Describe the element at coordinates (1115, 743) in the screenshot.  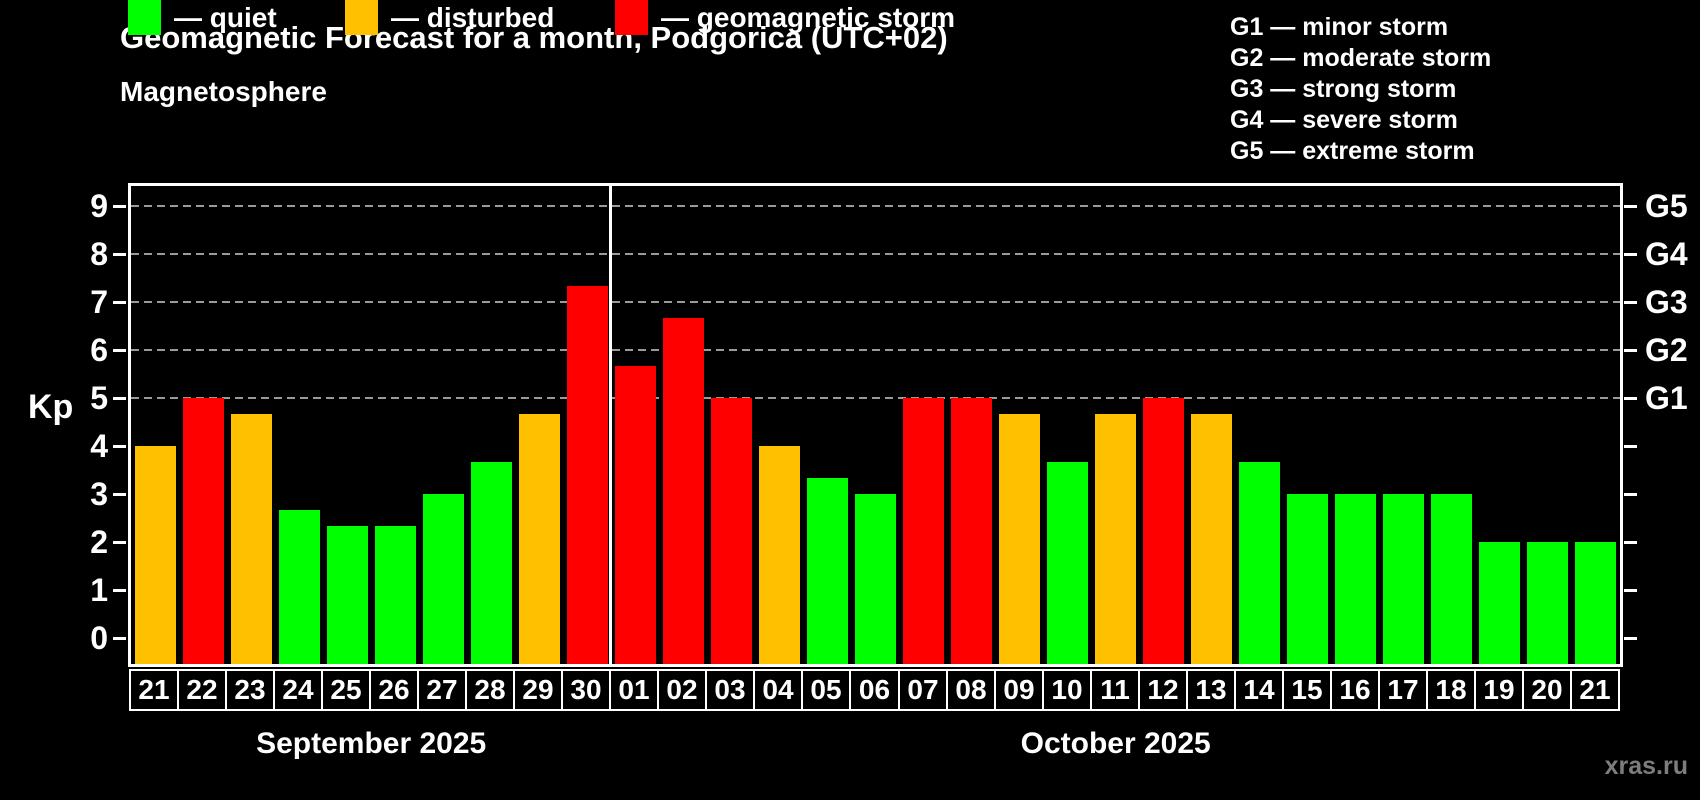
I see `month-label: October 2025` at that location.